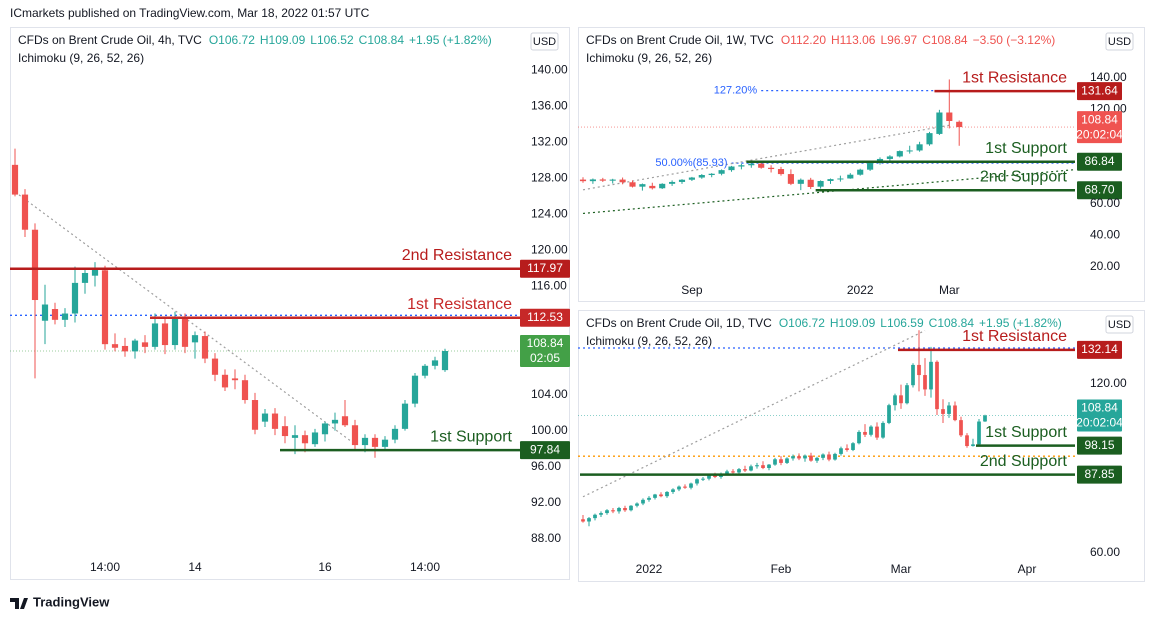 The height and width of the screenshot is (620, 1155). Describe the element at coordinates (549, 394) in the screenshot. I see `y-tick-label: 104.00` at that location.